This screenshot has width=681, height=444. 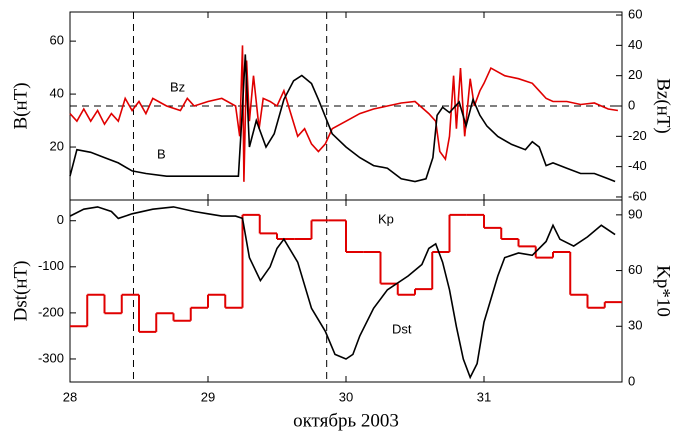 What do you see at coordinates (637, 165) in the screenshot?
I see `y2-tick-label: -40` at bounding box center [637, 165].